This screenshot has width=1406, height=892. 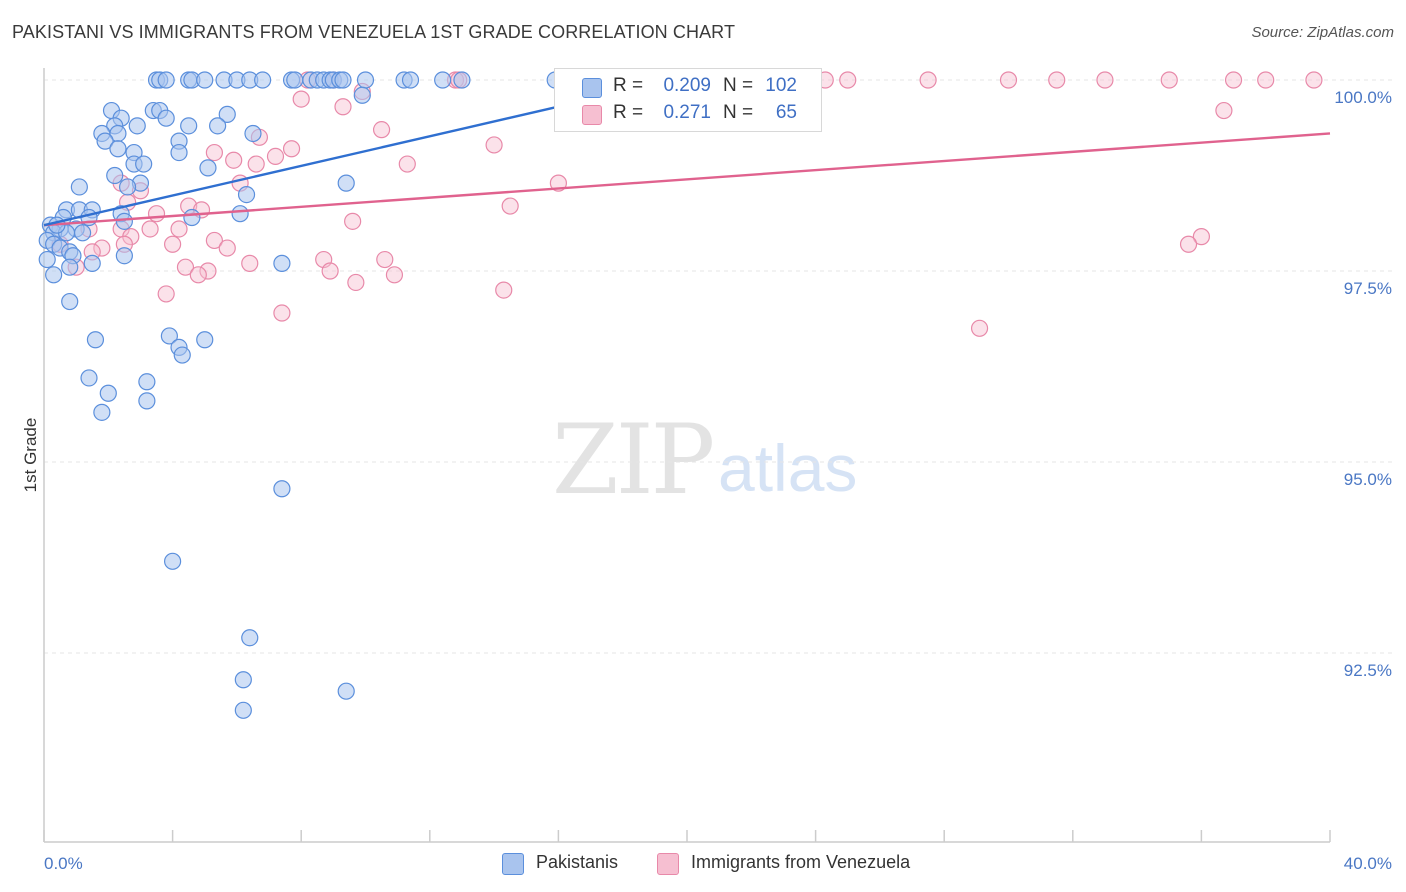 What do you see at coordinates (688, 114) in the screenshot?
I see `legend-row-venezuela: R = 0.271 N = 65` at bounding box center [688, 114].